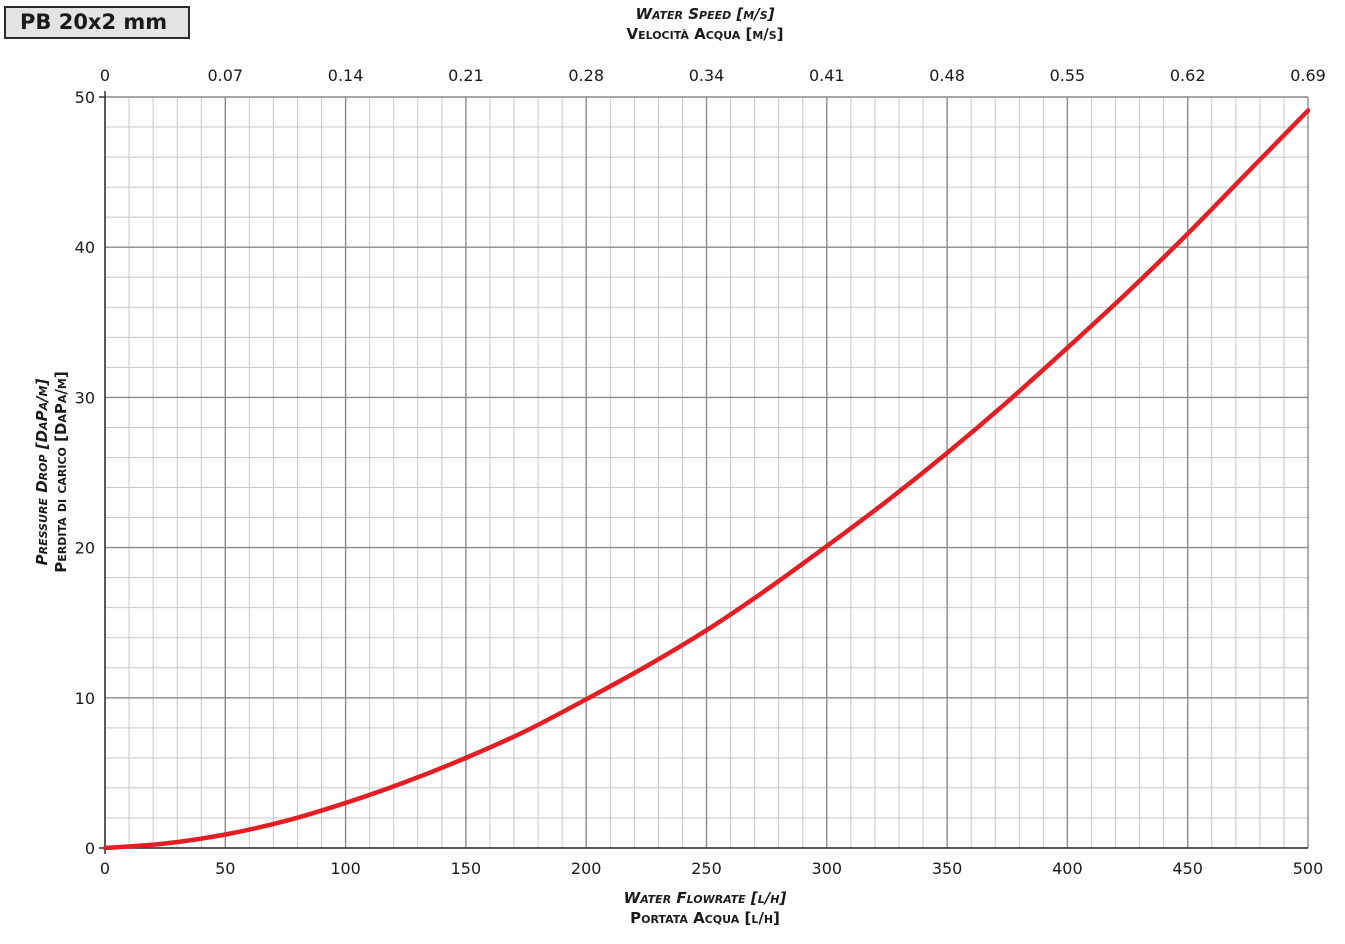  What do you see at coordinates (827, 868) in the screenshot?
I see `x-bottom-tick-label: 300` at bounding box center [827, 868].